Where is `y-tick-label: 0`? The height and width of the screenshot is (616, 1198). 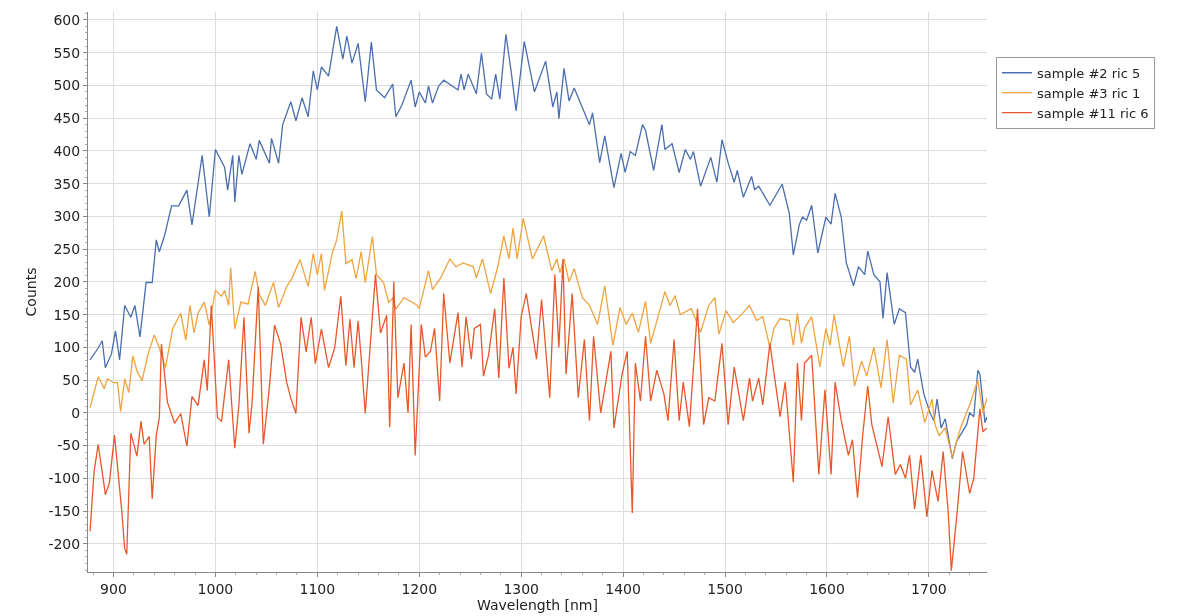
y-tick-label: 0 is located at coordinates (76, 412).